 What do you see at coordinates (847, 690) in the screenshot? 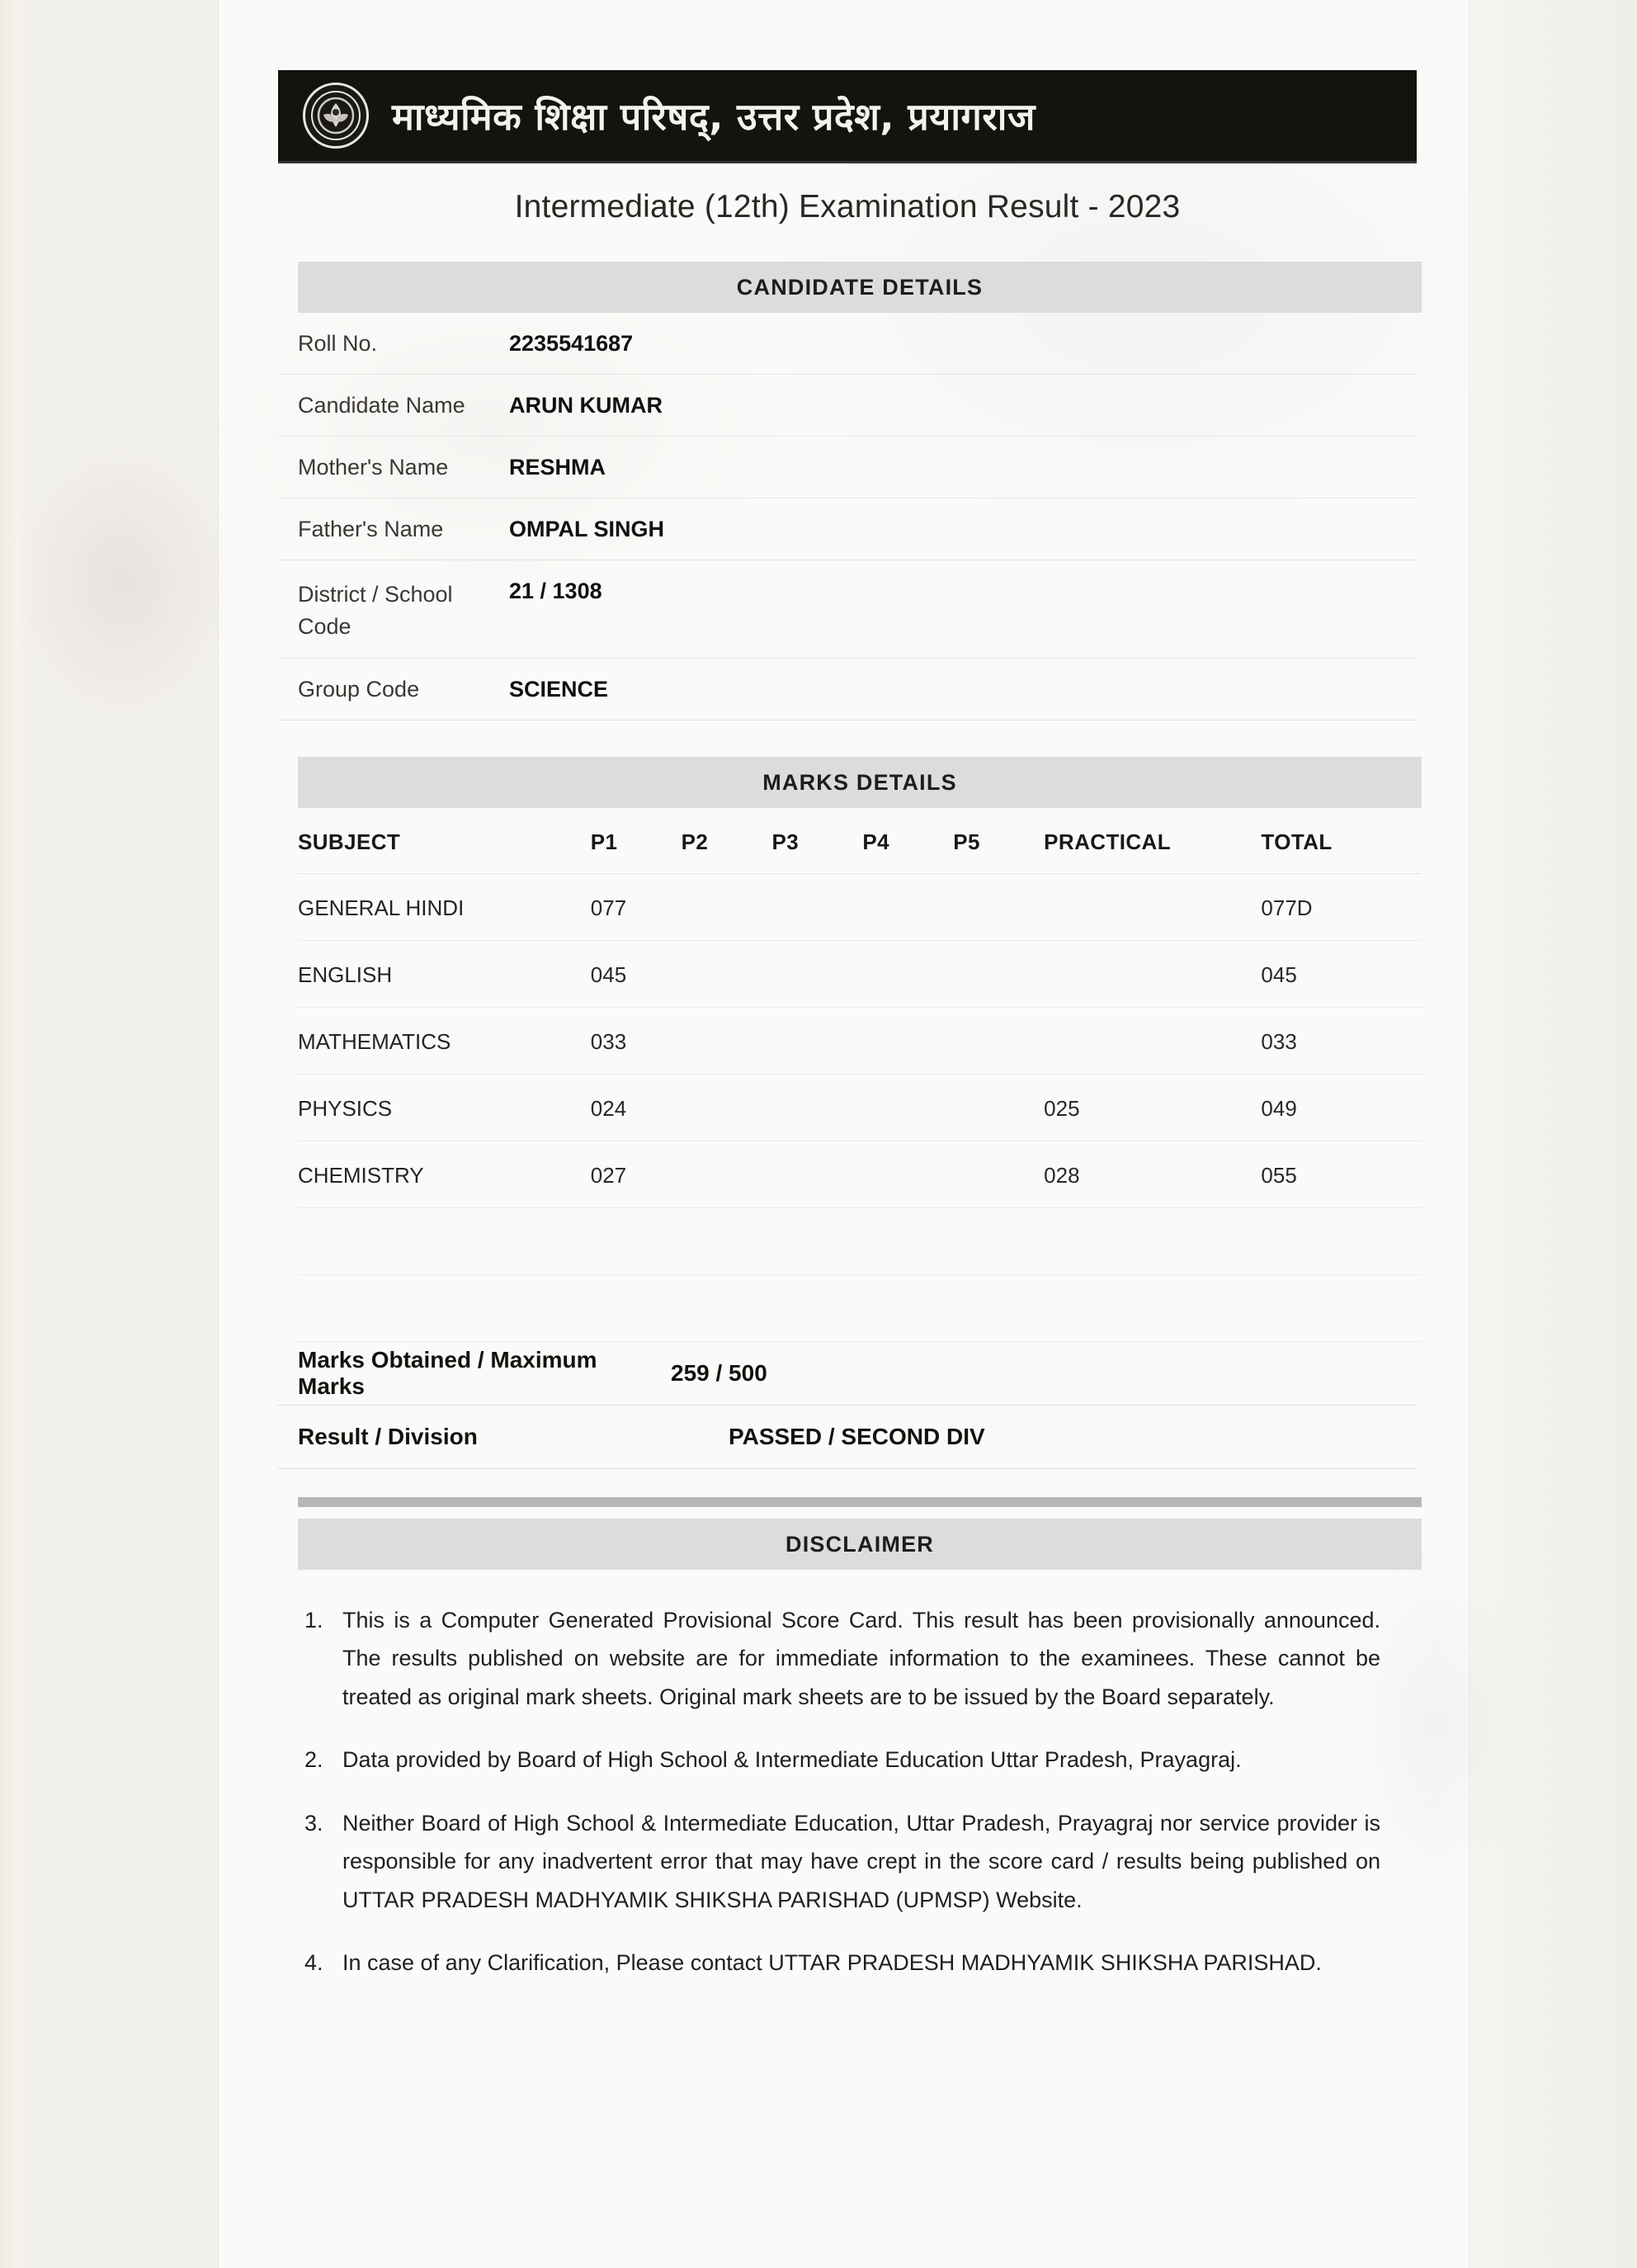
I see `detail-row-group-code: Group Code SCIENCE` at bounding box center [847, 690].